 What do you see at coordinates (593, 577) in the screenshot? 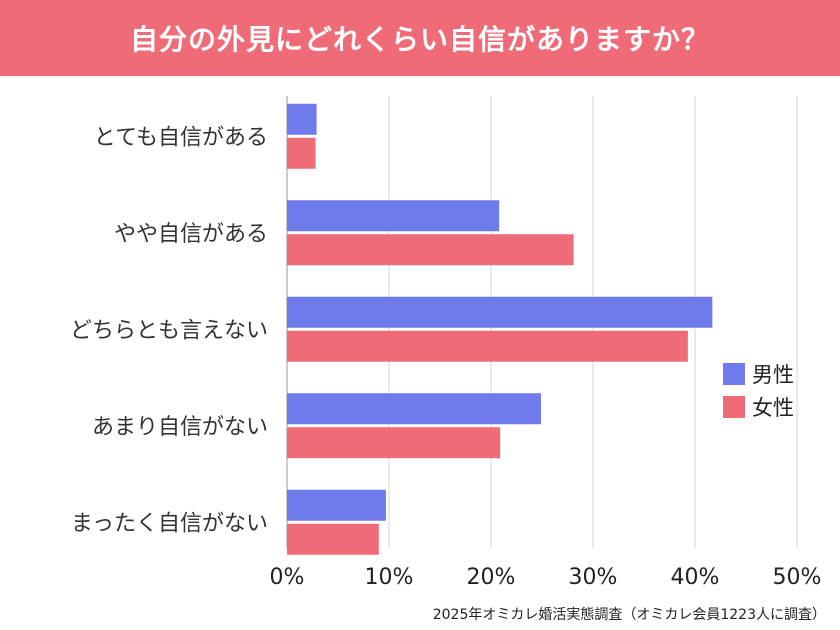
I see `x-tick-label: 30%` at bounding box center [593, 577].